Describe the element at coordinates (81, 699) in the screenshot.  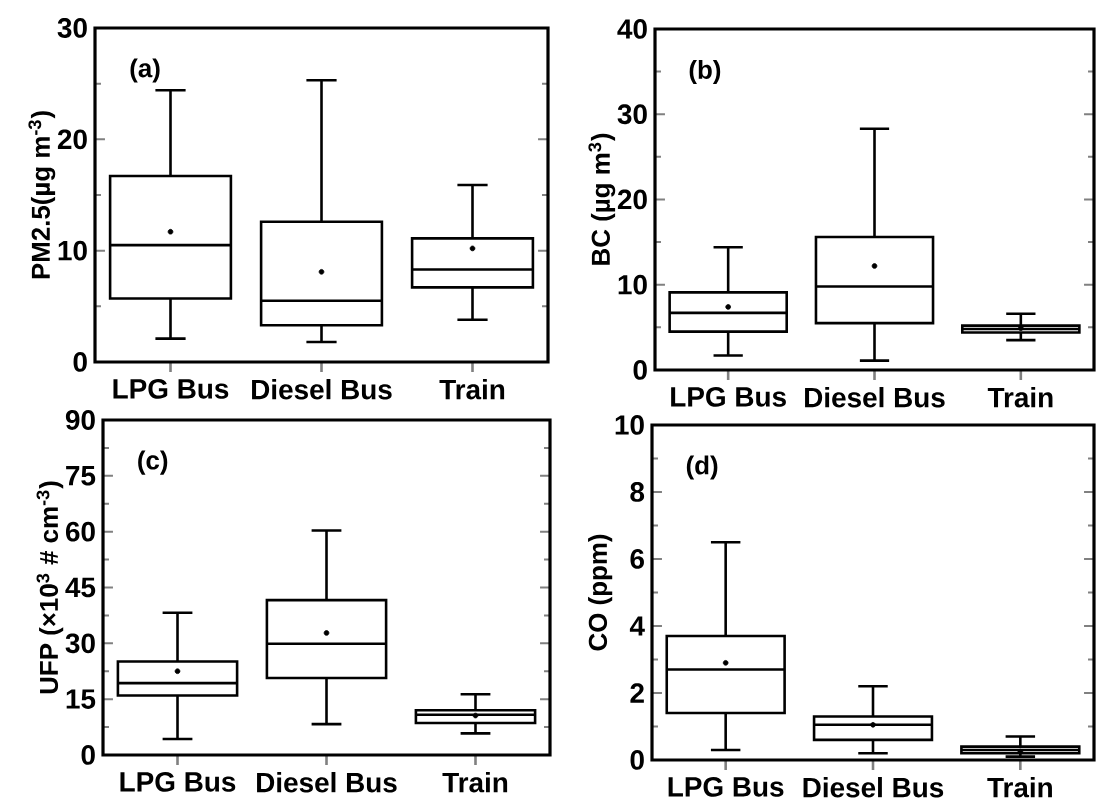
I see `y-tick-label: 15` at that location.